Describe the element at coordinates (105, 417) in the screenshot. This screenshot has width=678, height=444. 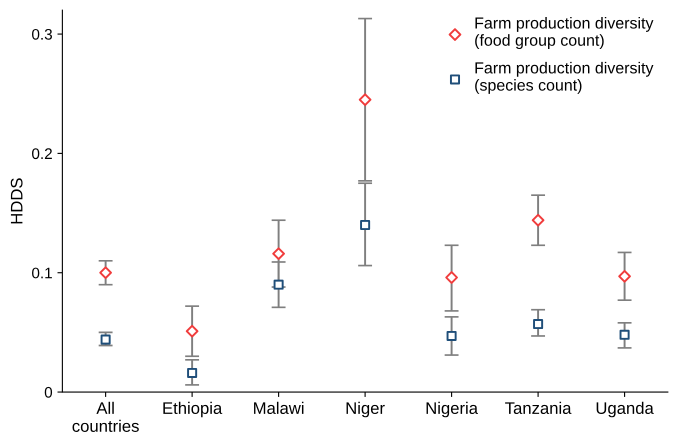
I see `x-tick-label: All countries` at that location.